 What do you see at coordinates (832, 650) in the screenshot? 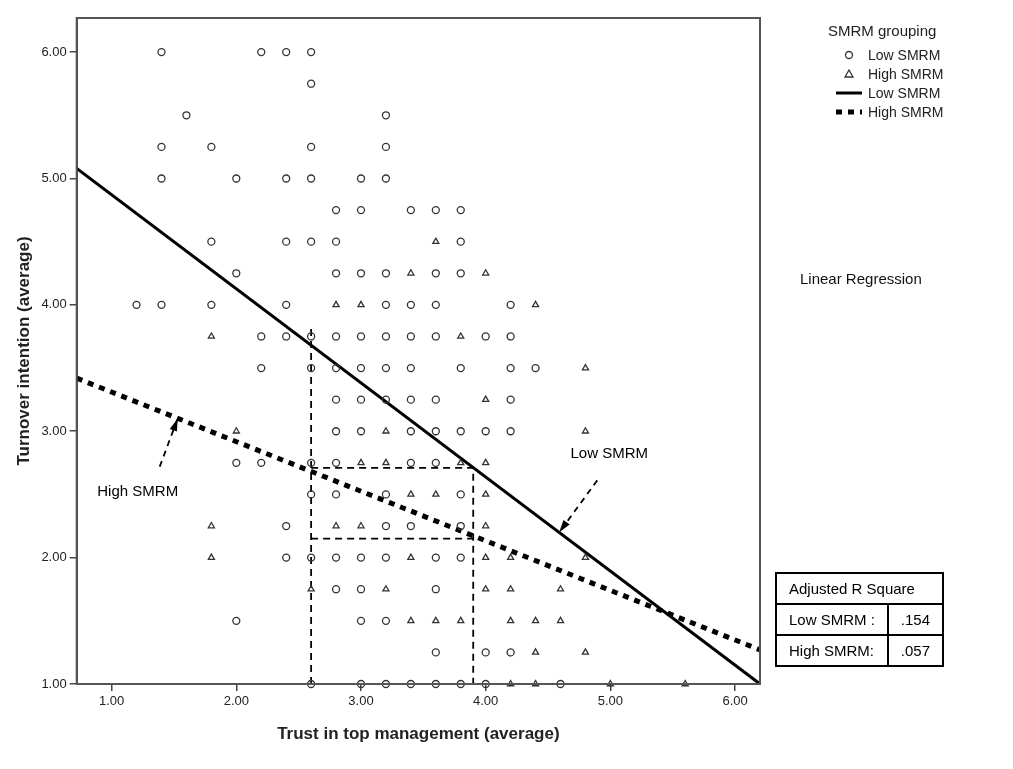
I see `text: High SMRM:` at bounding box center [832, 650].